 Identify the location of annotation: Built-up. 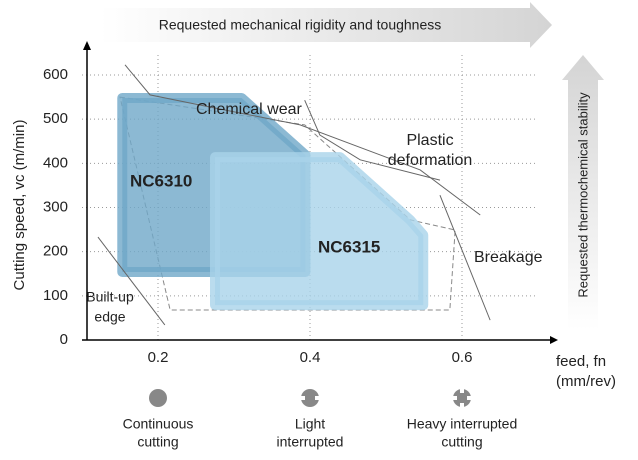
(110, 297).